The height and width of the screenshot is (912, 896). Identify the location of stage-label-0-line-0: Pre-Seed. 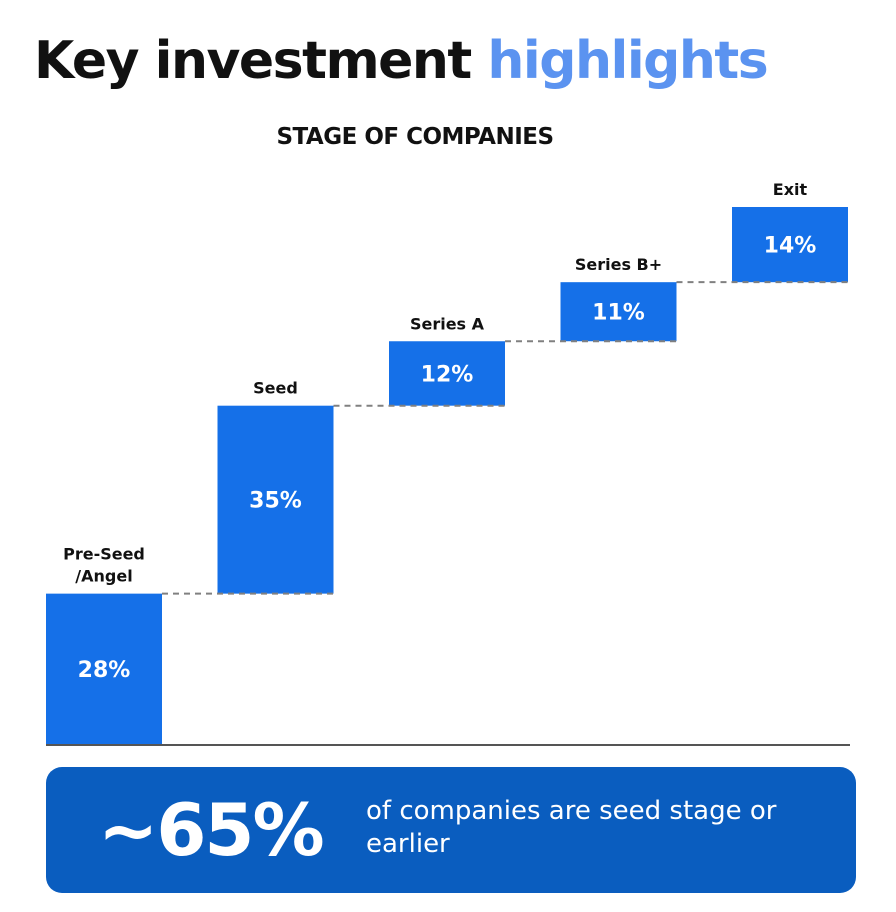
(104, 554).